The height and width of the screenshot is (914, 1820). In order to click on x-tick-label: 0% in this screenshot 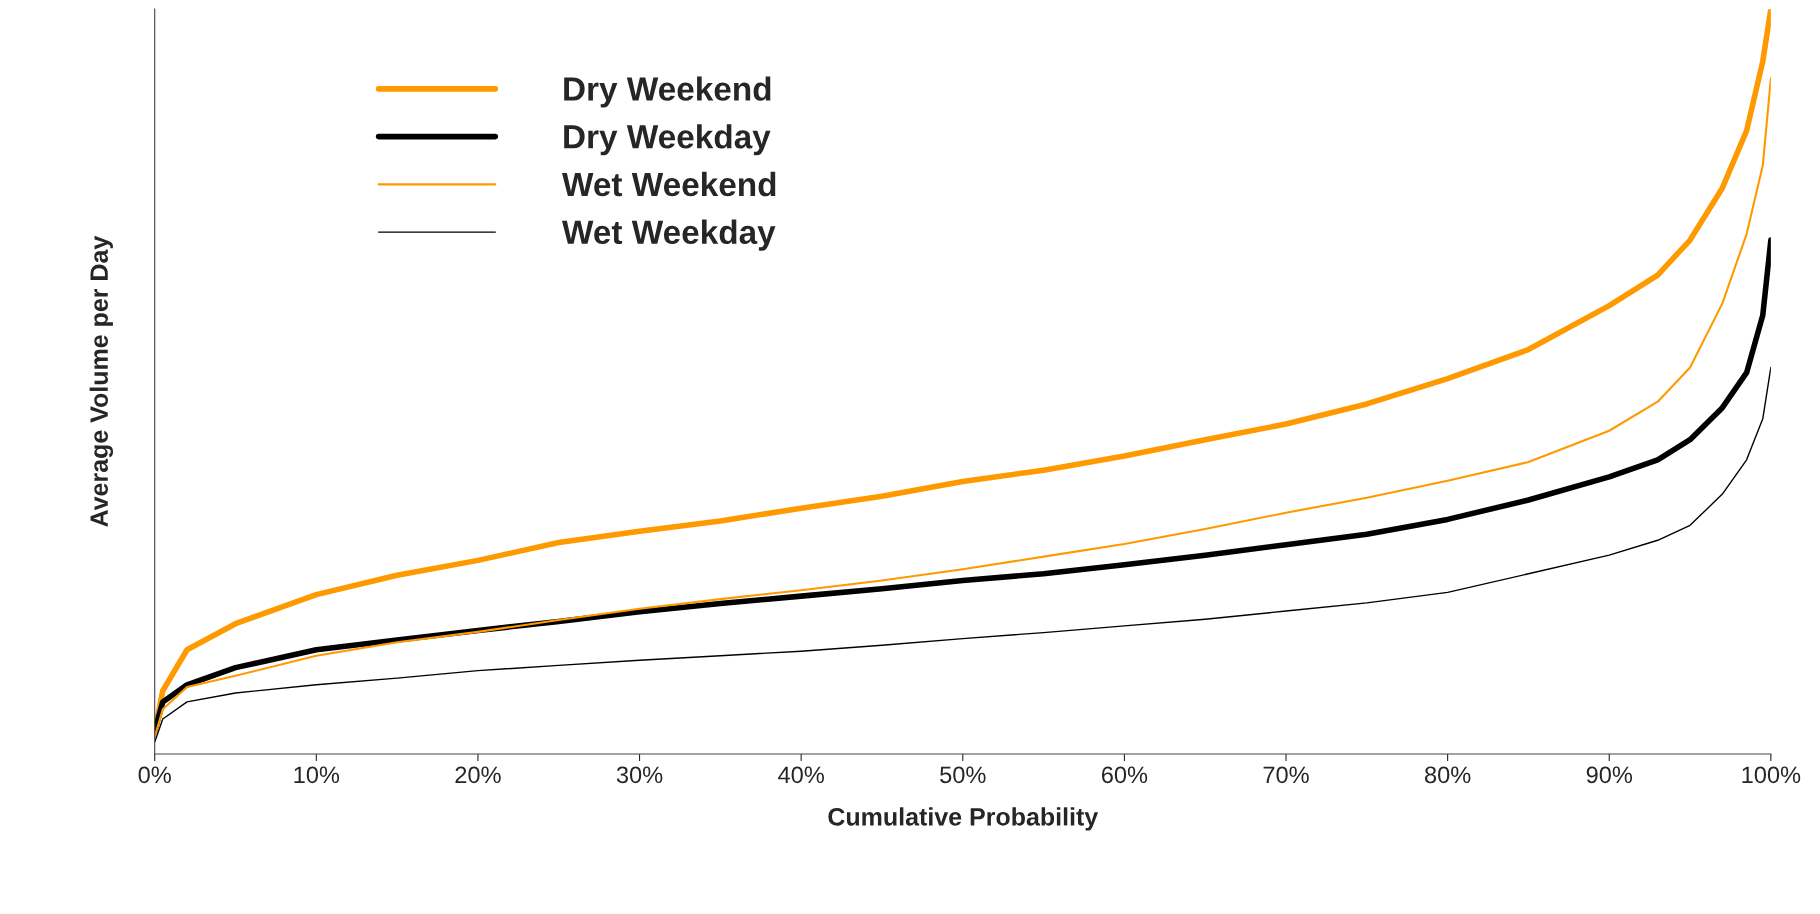, I will do `click(154, 775)`.